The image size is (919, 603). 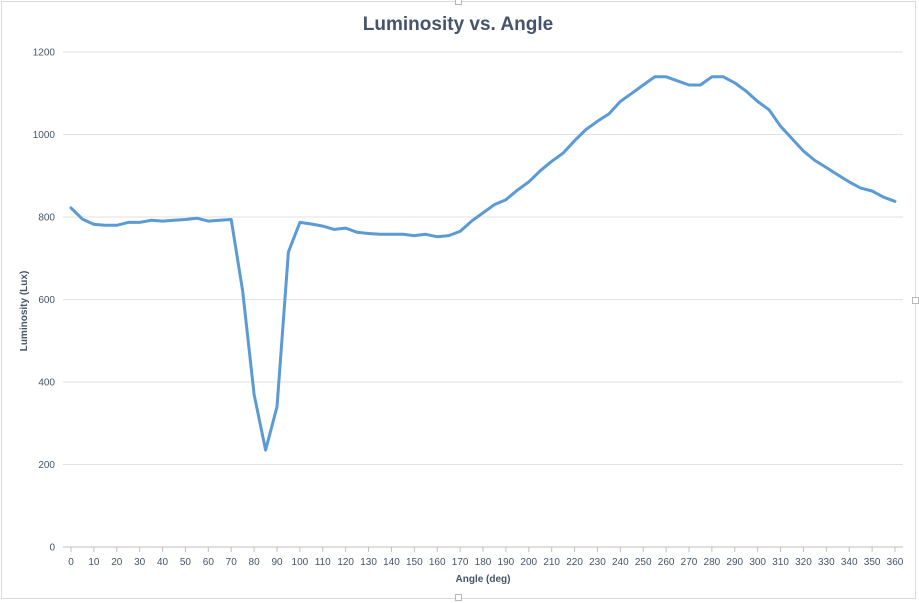 I want to click on y-tick-labels: 0 200 400 600 800 1000 1200, so click(x=44, y=301).